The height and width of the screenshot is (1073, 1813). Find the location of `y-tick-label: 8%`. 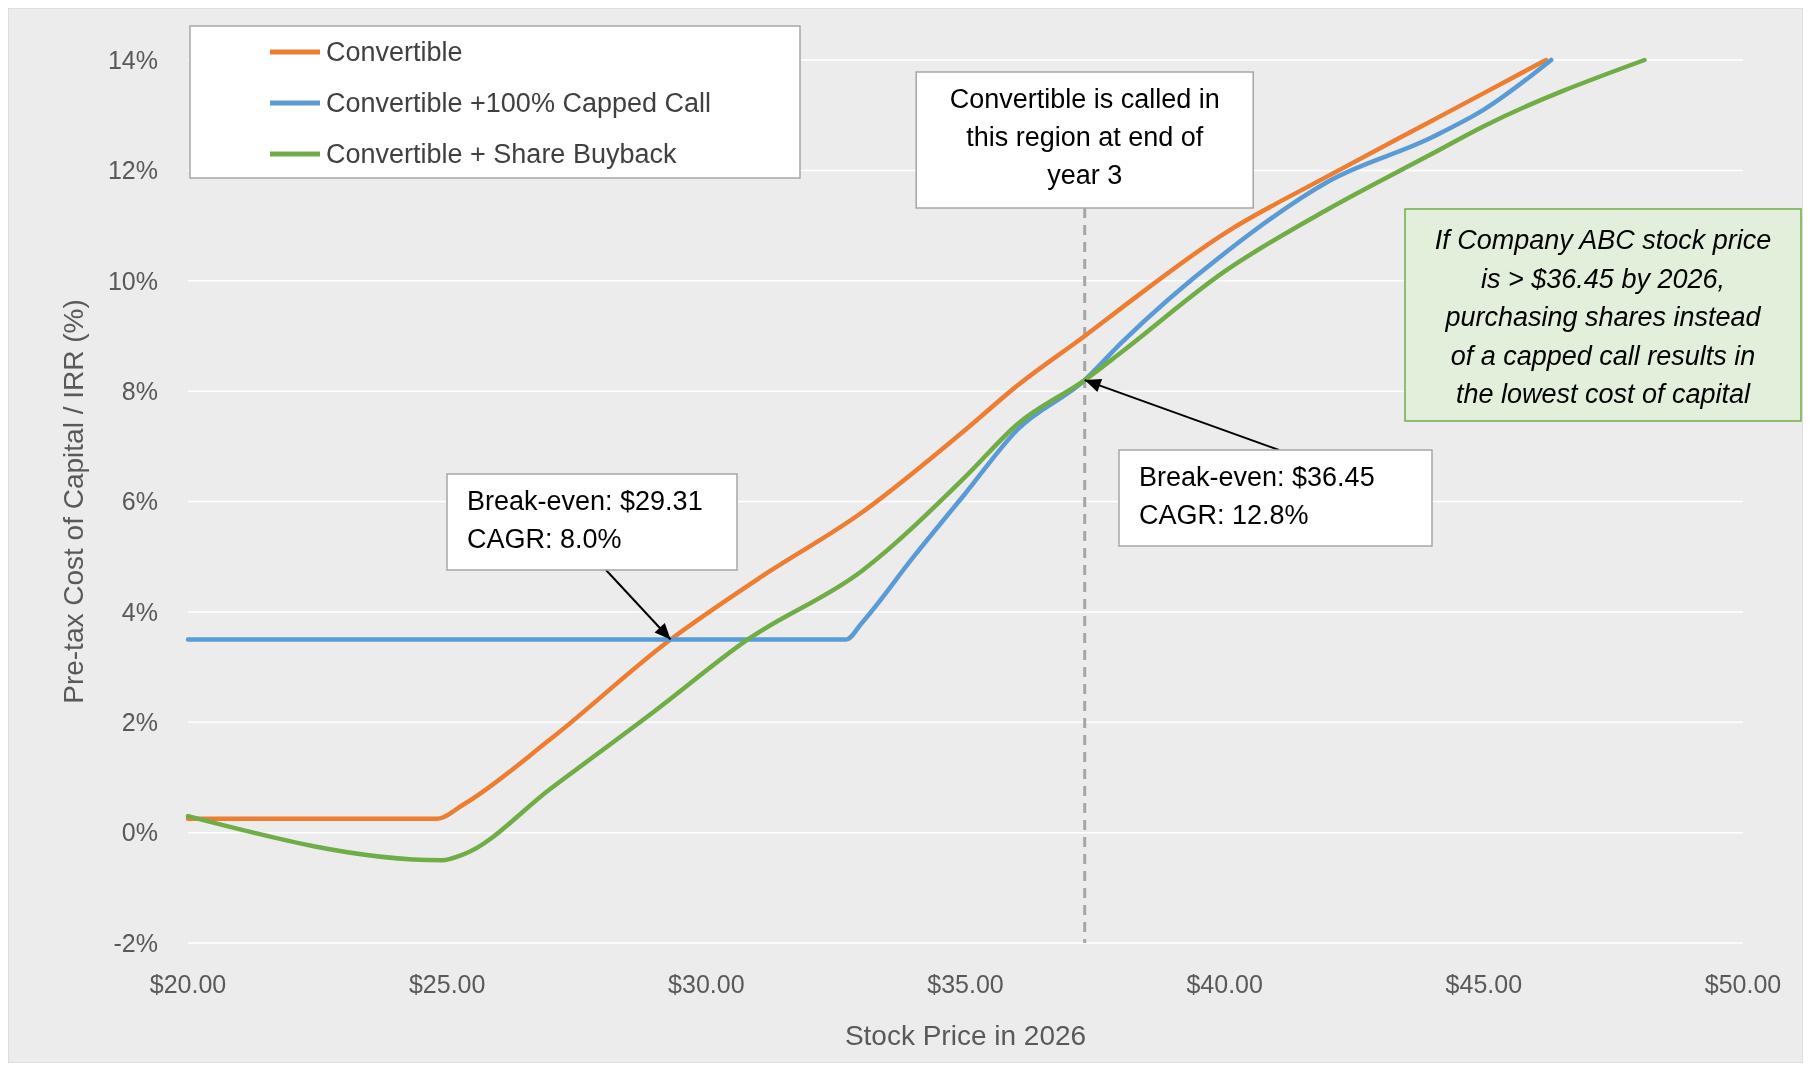

y-tick-label: 8% is located at coordinates (139, 390).